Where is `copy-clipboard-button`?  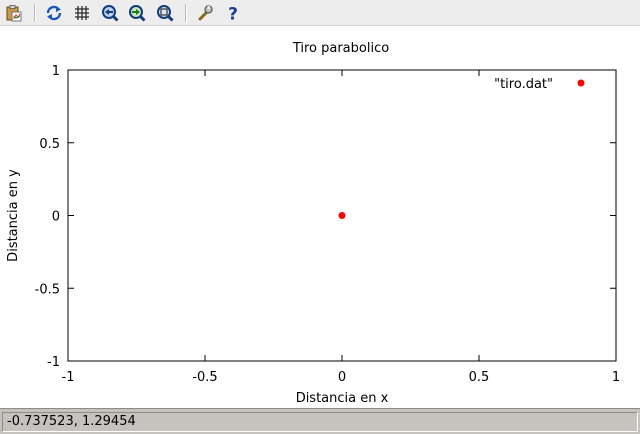 copy-clipboard-button is located at coordinates (14, 13).